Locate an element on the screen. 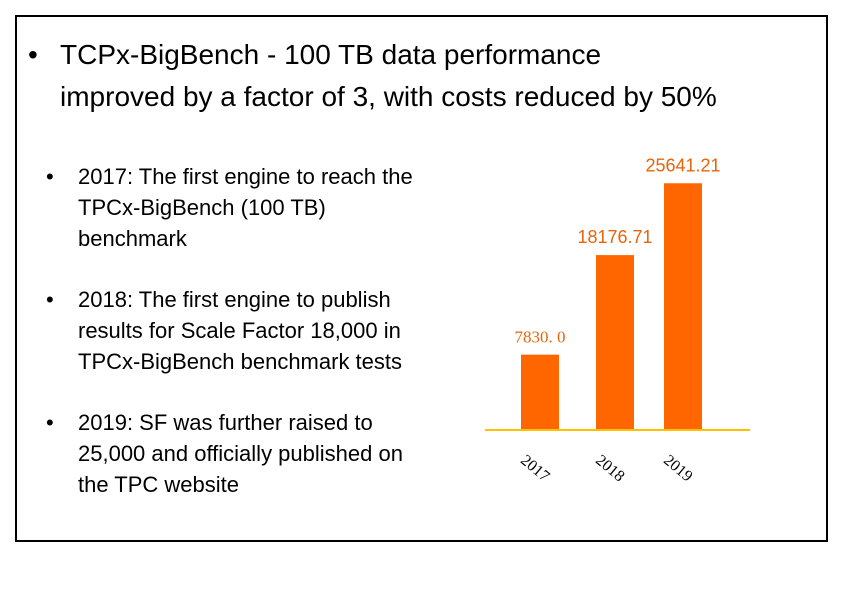 This screenshot has height=601, width=865. milestone-line: 2019: SF was further raised to is located at coordinates (225, 422).